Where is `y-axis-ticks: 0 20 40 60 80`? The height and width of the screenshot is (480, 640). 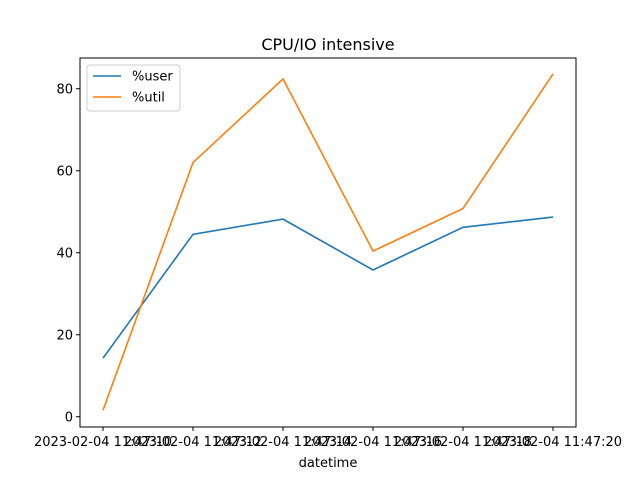 y-axis-ticks: 0 20 40 60 80 is located at coordinates (68, 253).